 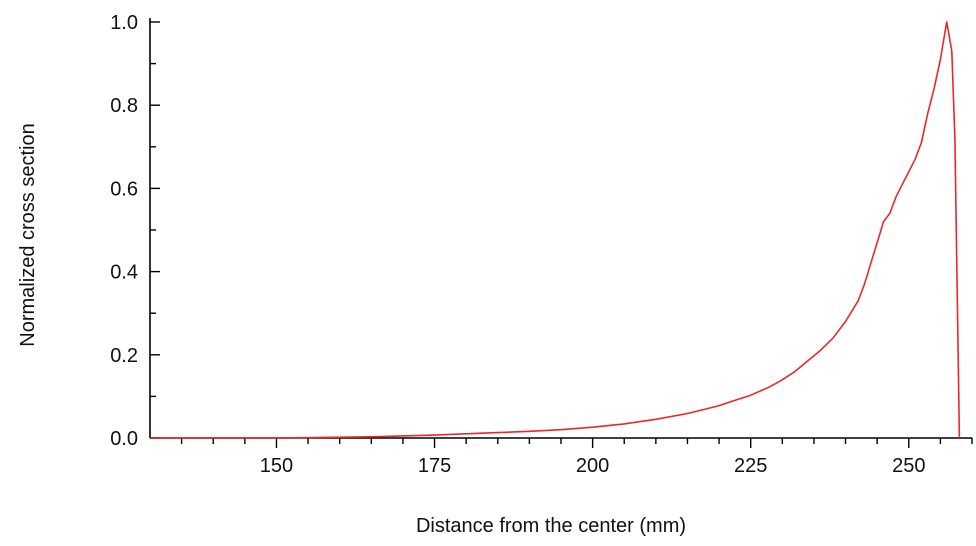 What do you see at coordinates (124, 273) in the screenshot?
I see `y-tick-label: 0.4` at bounding box center [124, 273].